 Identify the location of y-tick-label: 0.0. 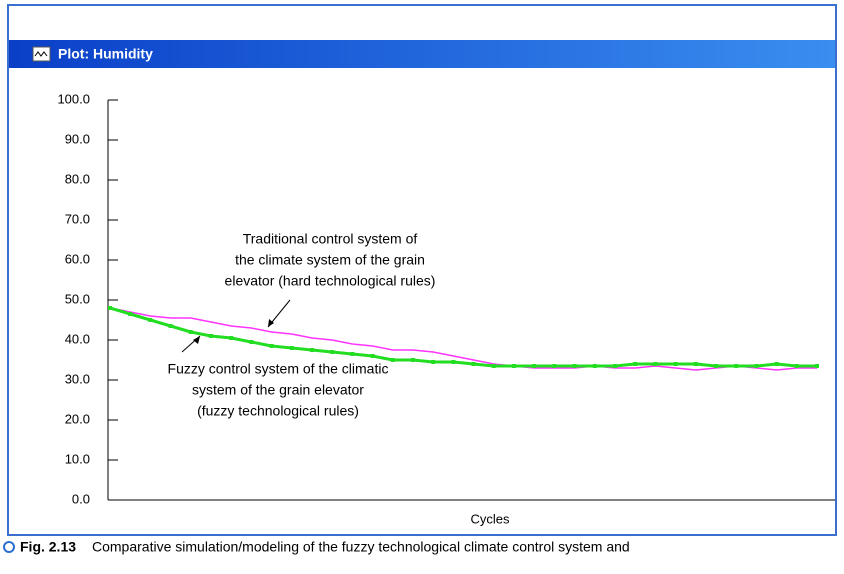
(81, 498).